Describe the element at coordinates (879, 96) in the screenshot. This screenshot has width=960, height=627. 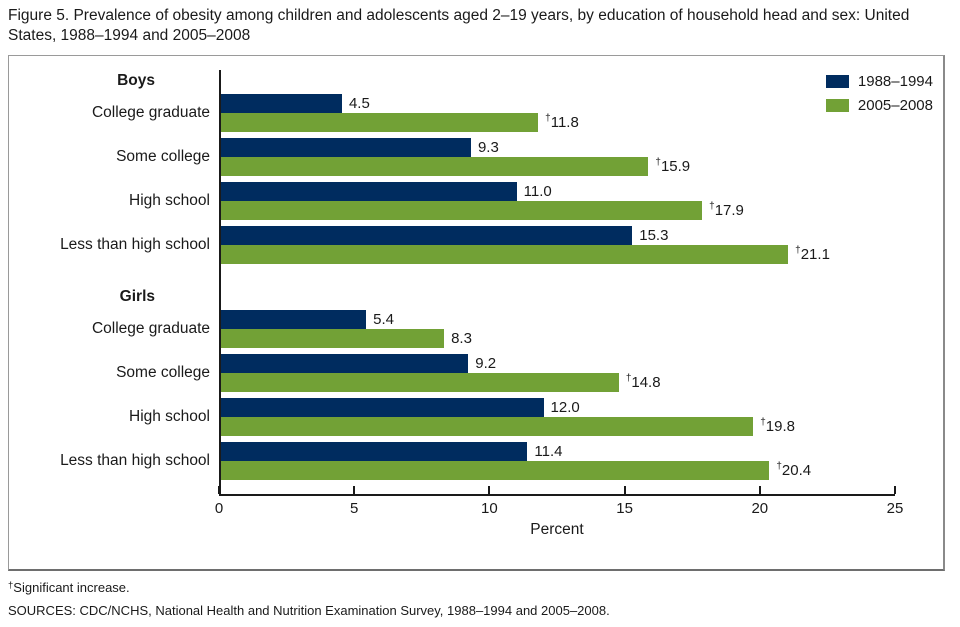
I see `legend: 1988–1994 2005–2008` at that location.